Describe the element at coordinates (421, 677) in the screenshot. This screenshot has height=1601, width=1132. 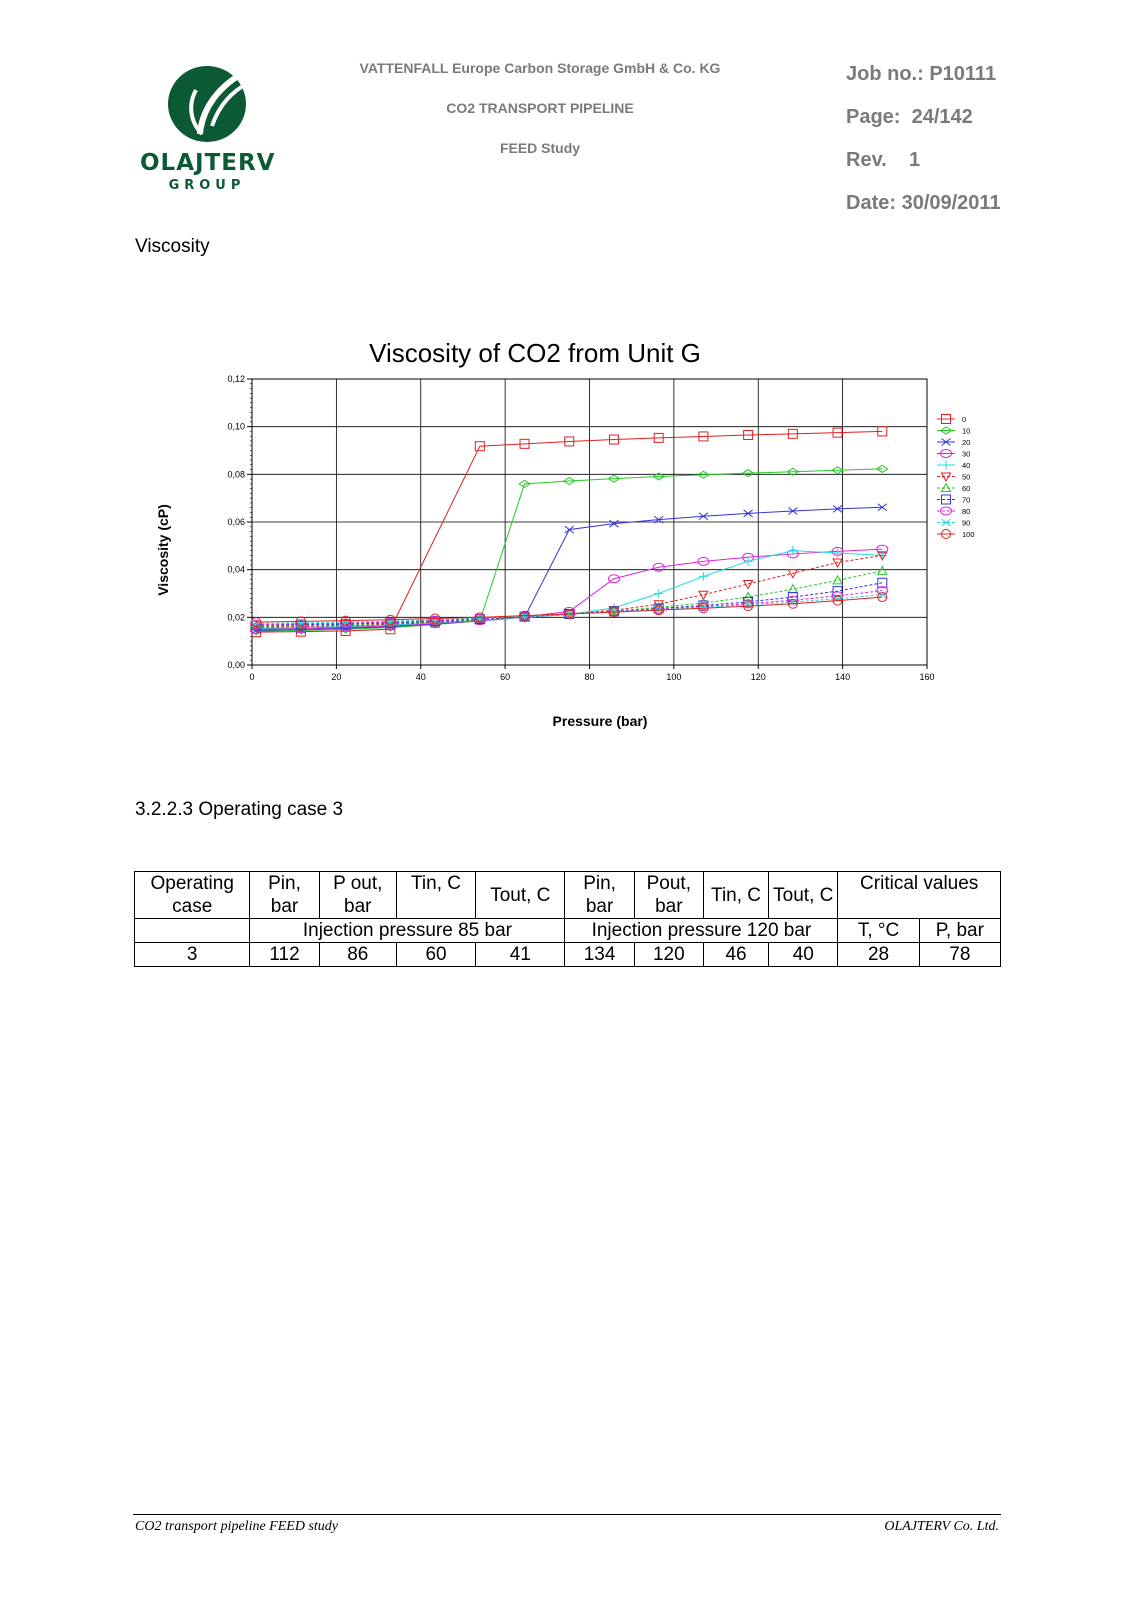
I see `x-tick-label: 40` at that location.